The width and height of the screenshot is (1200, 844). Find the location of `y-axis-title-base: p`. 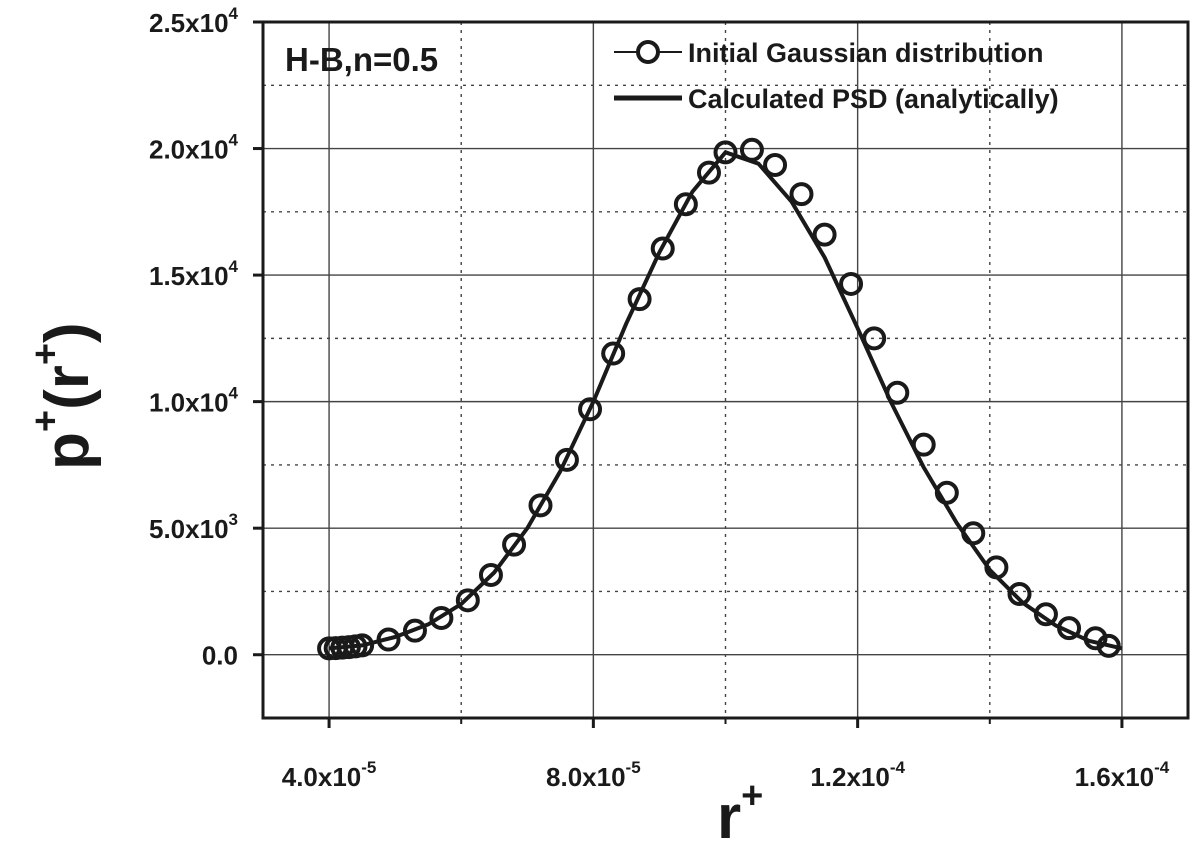

y-axis-title-base: p is located at coordinates (67, 451).